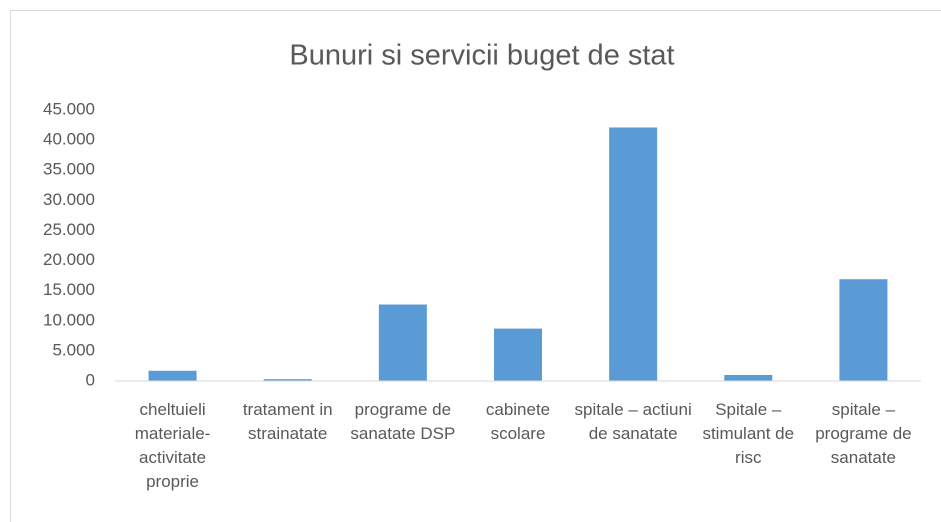 Image resolution: width=941 pixels, height=522 pixels. Describe the element at coordinates (287, 421) in the screenshot. I see `x-tick-label: tratament in strainatate` at that location.